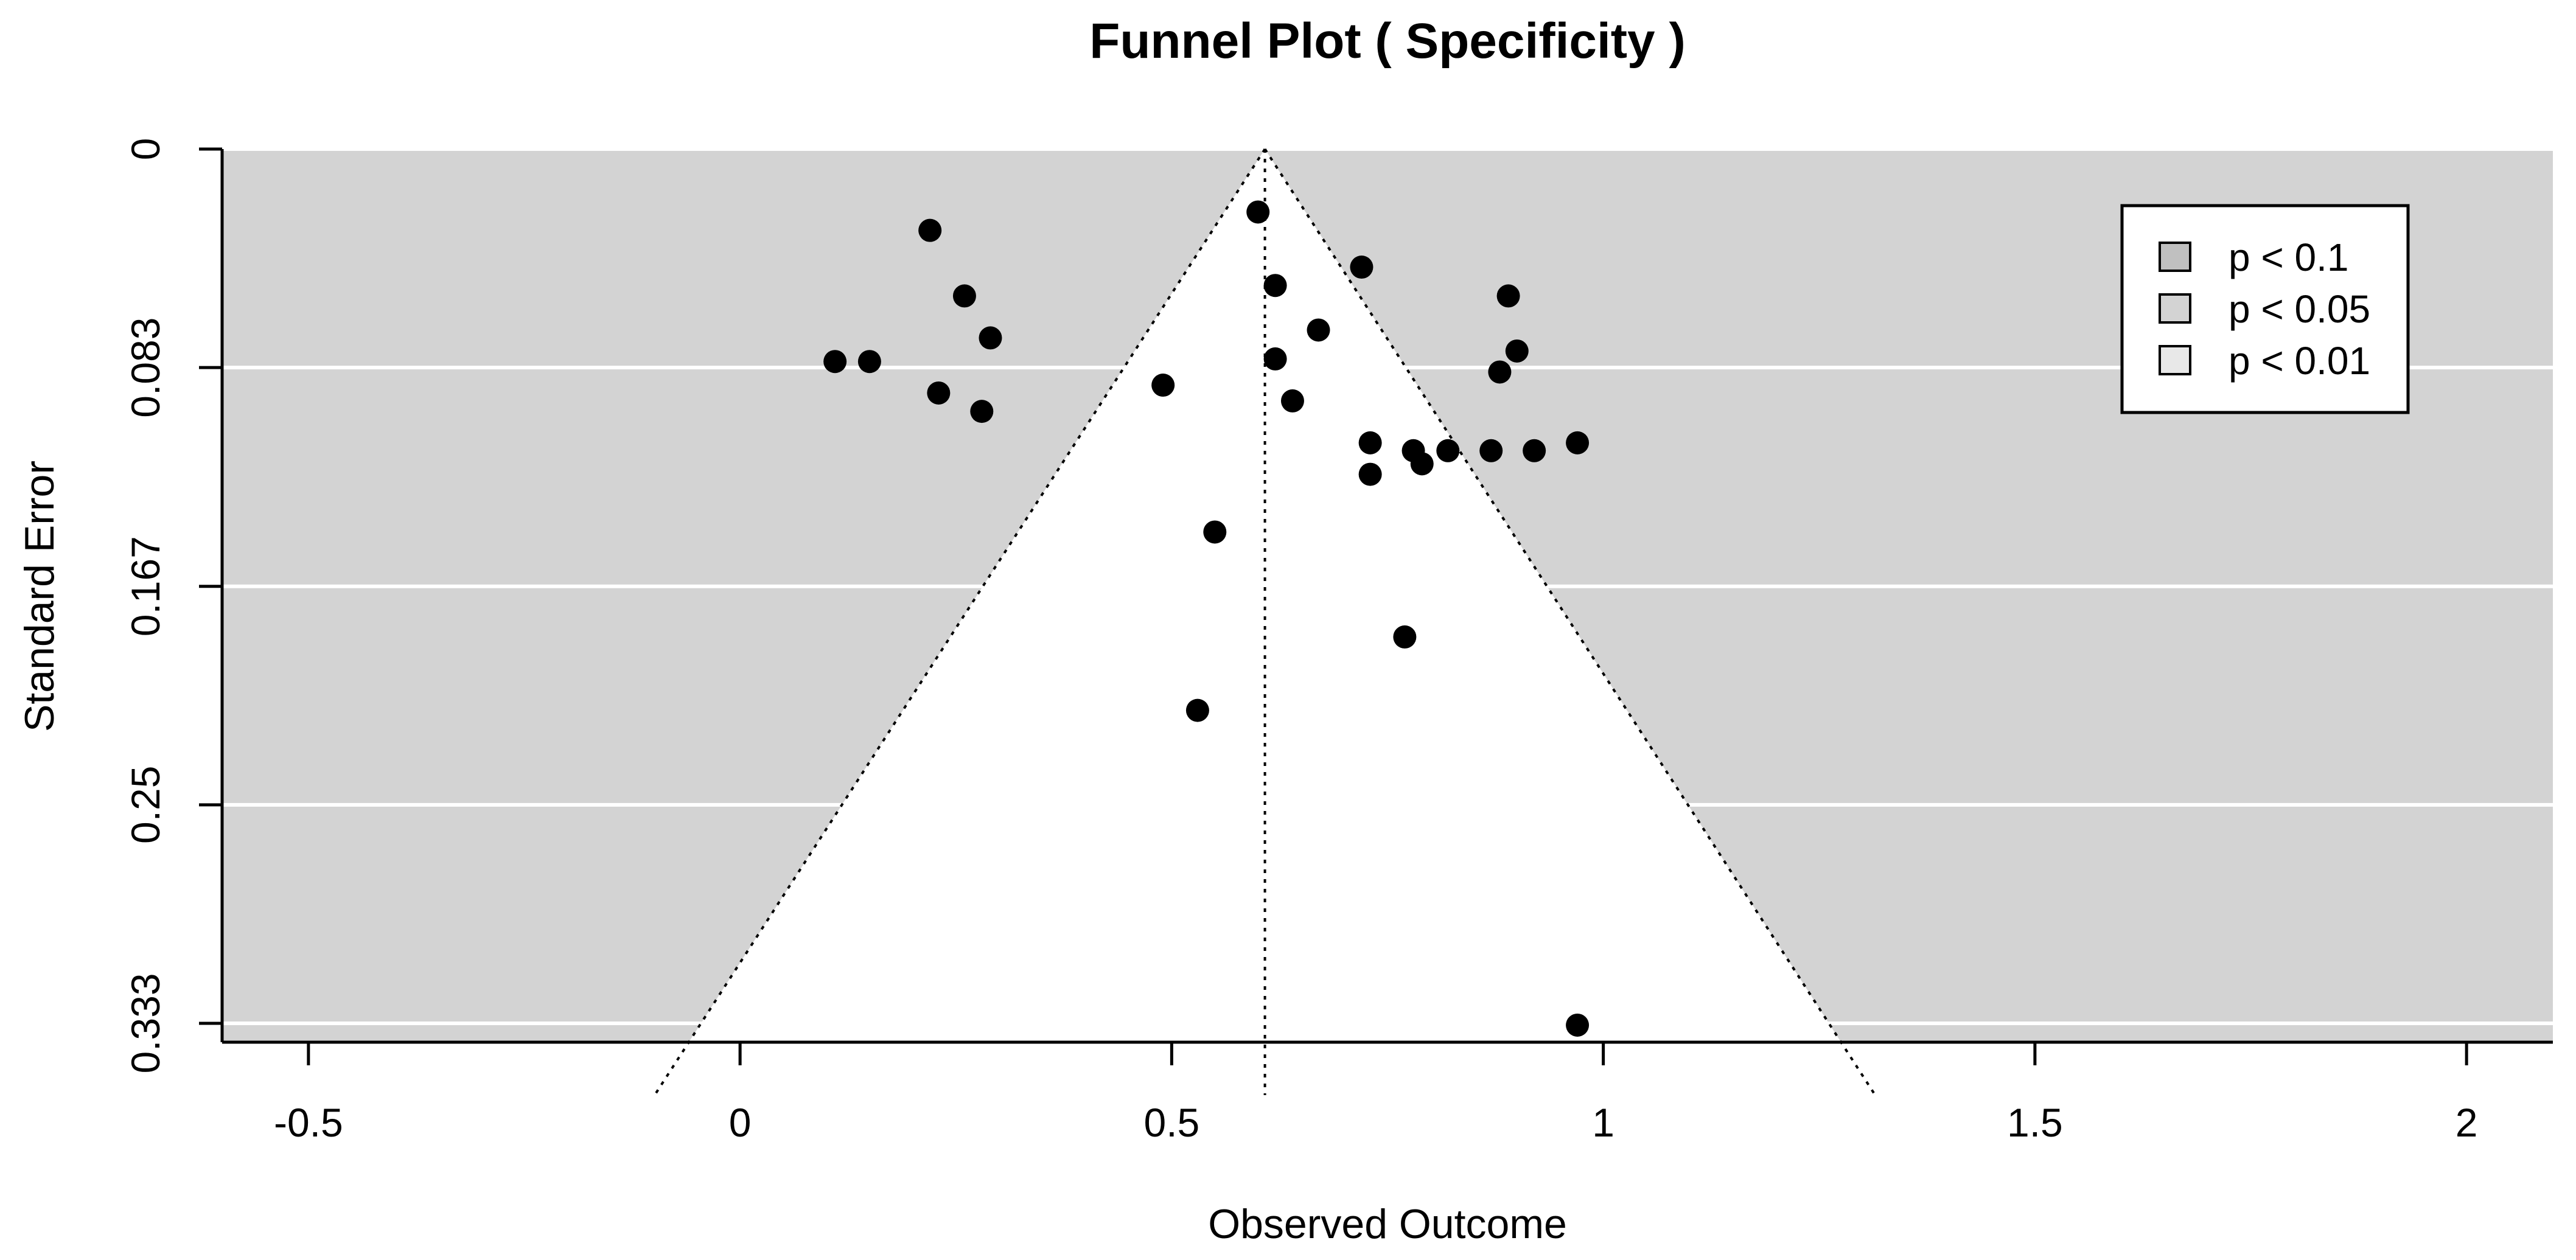 This screenshot has height=1260, width=2576. I want to click on x-tick-label-3: 1, so click(1603, 1122).